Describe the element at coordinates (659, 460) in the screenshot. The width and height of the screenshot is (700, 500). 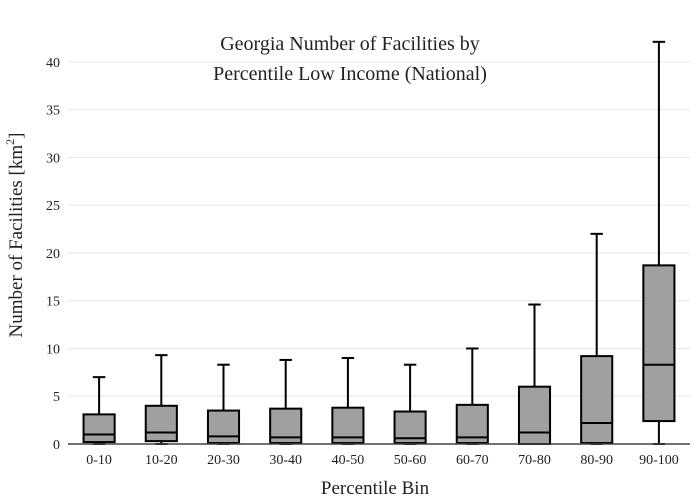
I see `x-tick-label: 90-100` at that location.